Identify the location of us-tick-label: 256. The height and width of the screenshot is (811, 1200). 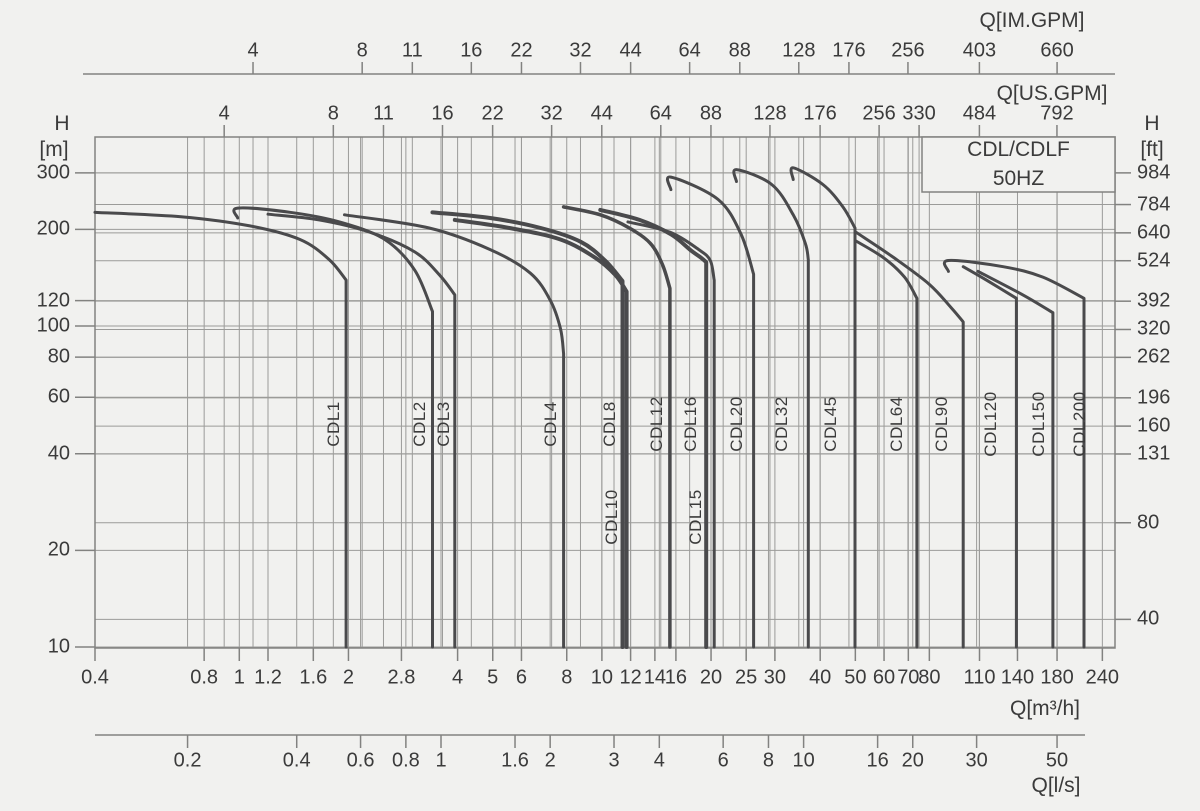
(879, 113).